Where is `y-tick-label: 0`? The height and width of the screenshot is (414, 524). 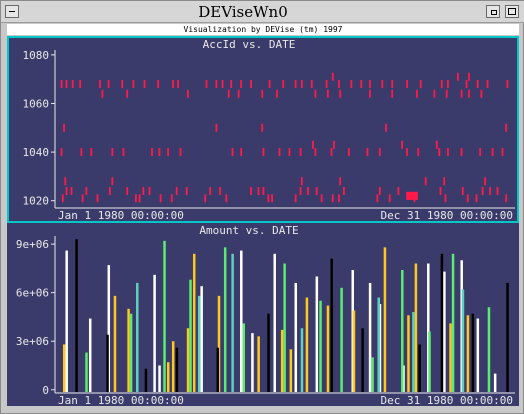 y-tick-label: 0 is located at coordinates (45, 390).